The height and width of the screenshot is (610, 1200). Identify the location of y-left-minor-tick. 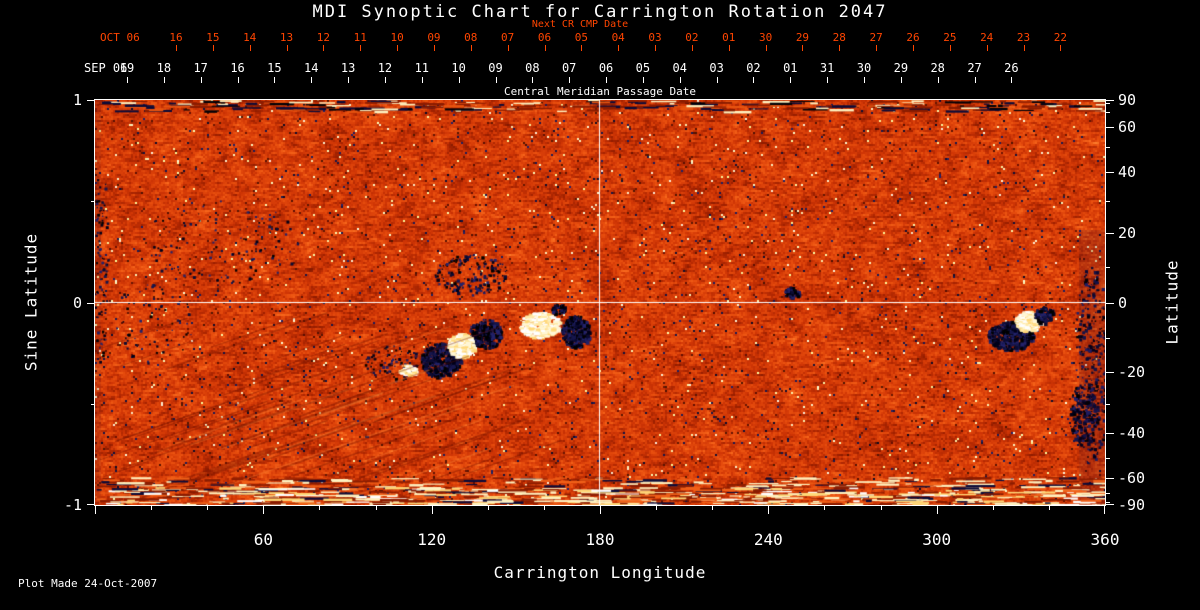
(93, 404).